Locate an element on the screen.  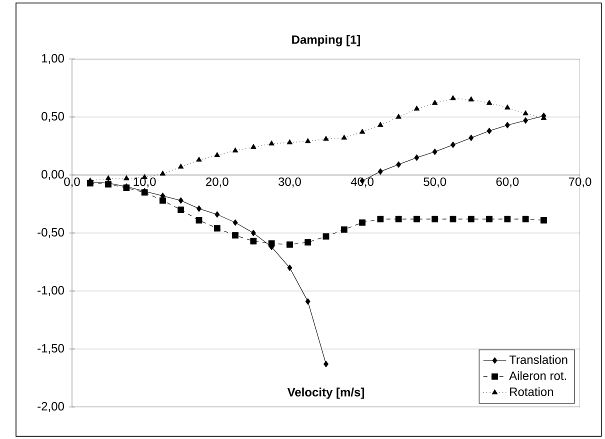
legend-label: Translation is located at coordinates (538, 359).